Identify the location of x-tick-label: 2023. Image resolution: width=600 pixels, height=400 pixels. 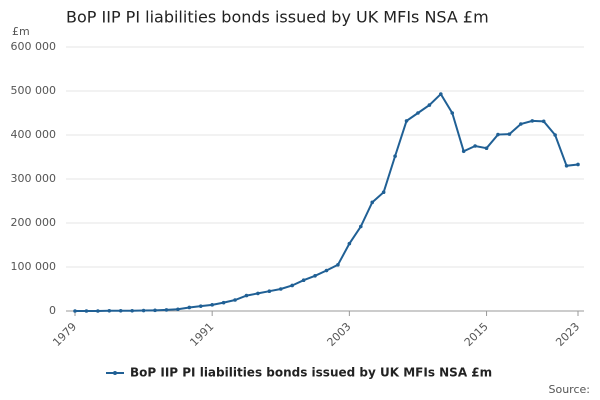
(567, 334).